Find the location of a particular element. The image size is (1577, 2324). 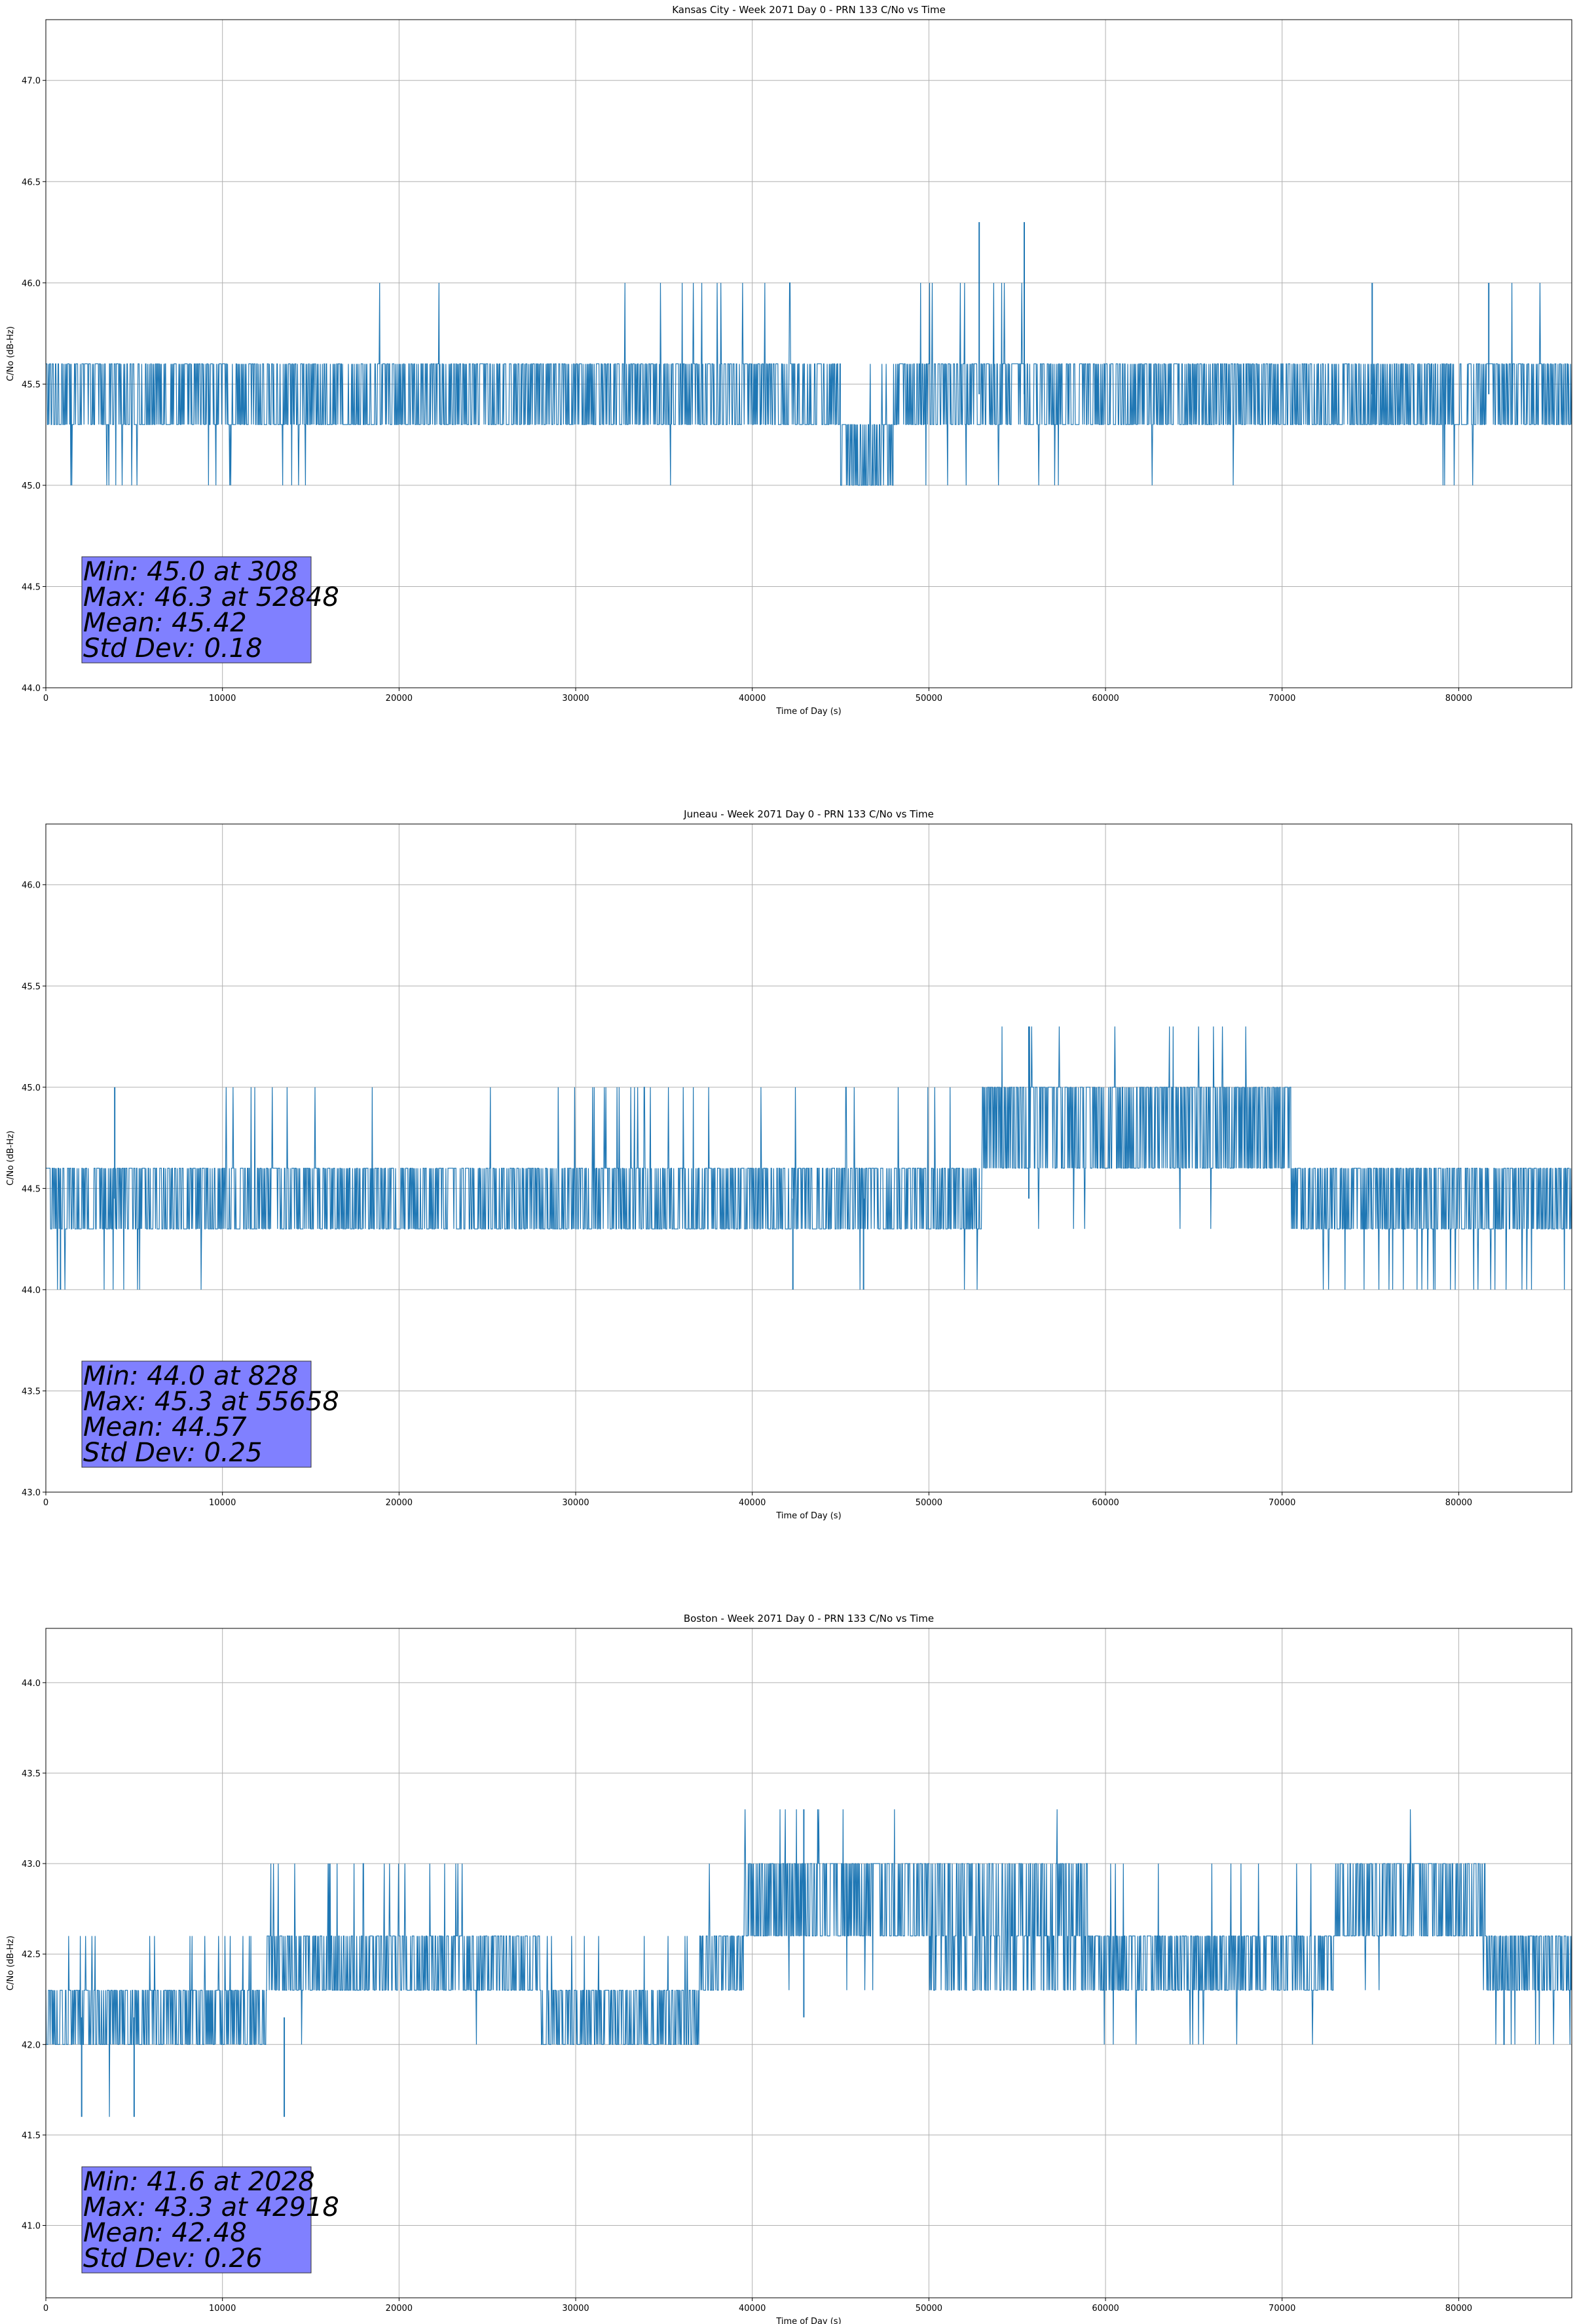

y-tick-label: 41.5 is located at coordinates (31, 2136).